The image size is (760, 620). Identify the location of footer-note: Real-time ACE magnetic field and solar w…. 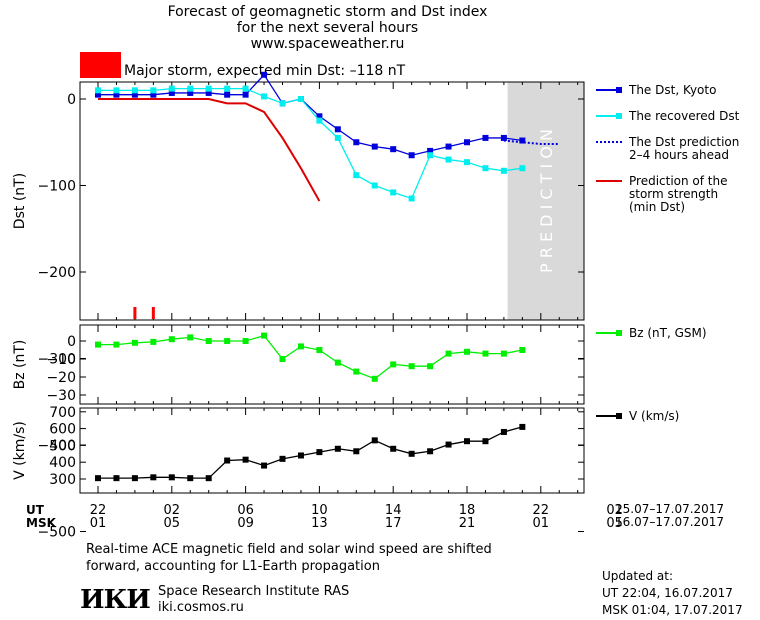
(289, 558).